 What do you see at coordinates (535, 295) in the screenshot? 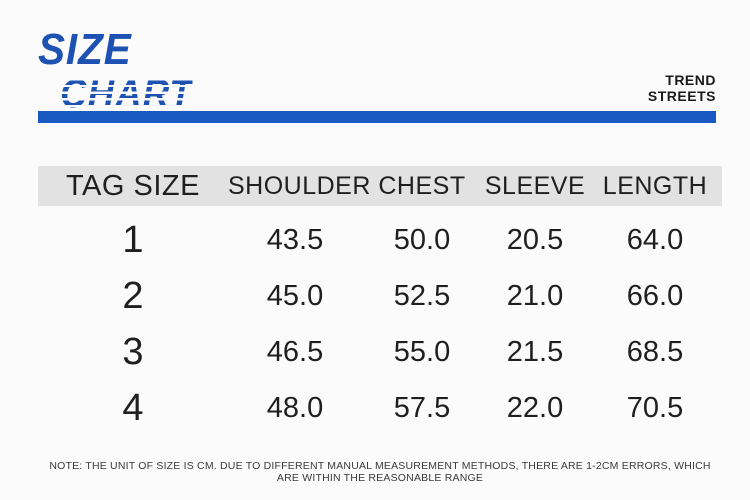
I see `cell-sleeve: 21.0` at bounding box center [535, 295].